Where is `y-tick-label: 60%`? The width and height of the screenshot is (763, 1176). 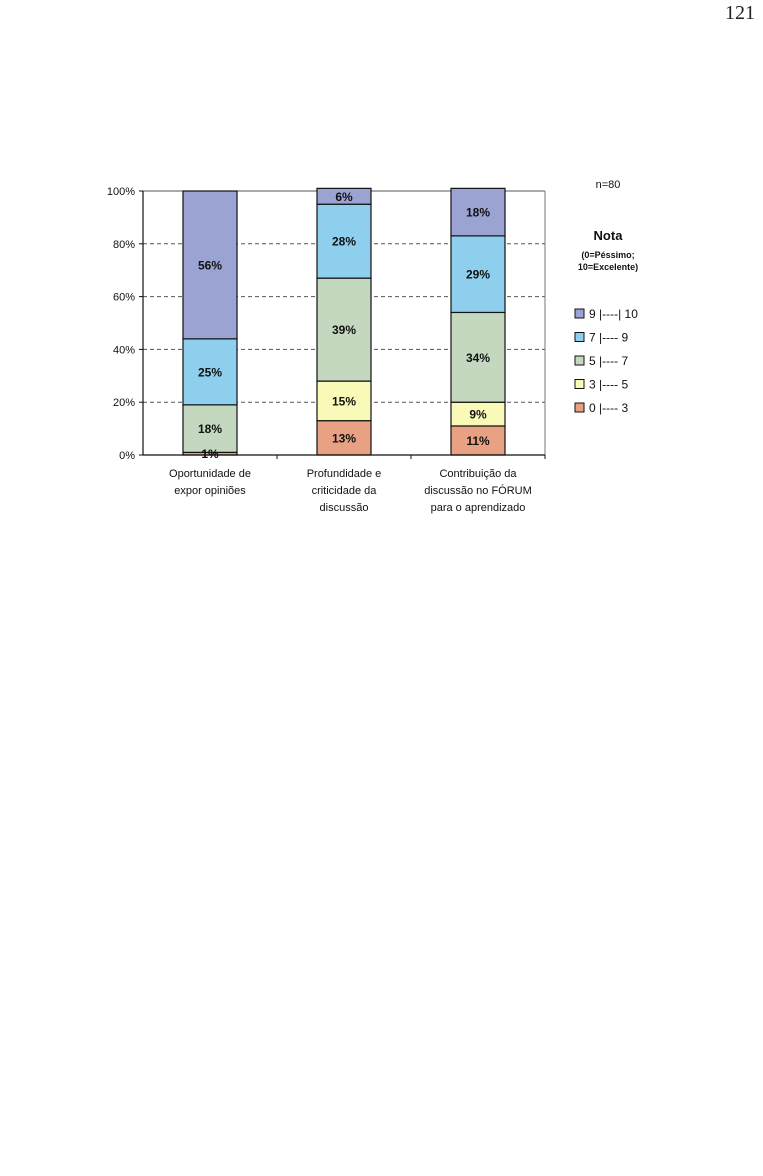 y-tick-label: 60% is located at coordinates (124, 298).